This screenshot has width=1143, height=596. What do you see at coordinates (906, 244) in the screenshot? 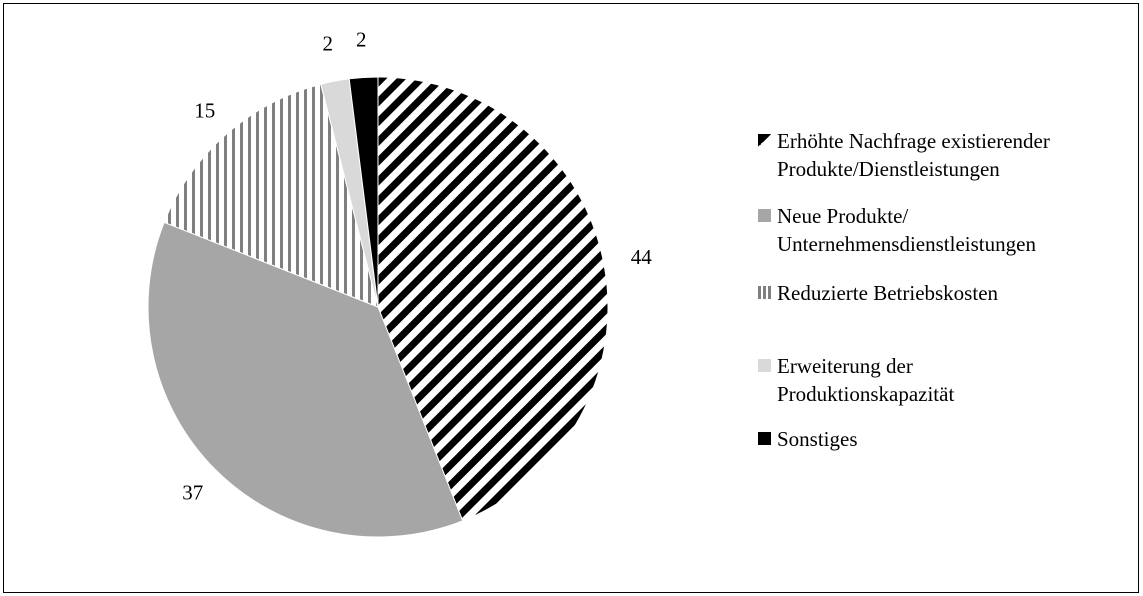
I see `legend-label-line: Unternehmensdienstleistungen` at bounding box center [906, 244].